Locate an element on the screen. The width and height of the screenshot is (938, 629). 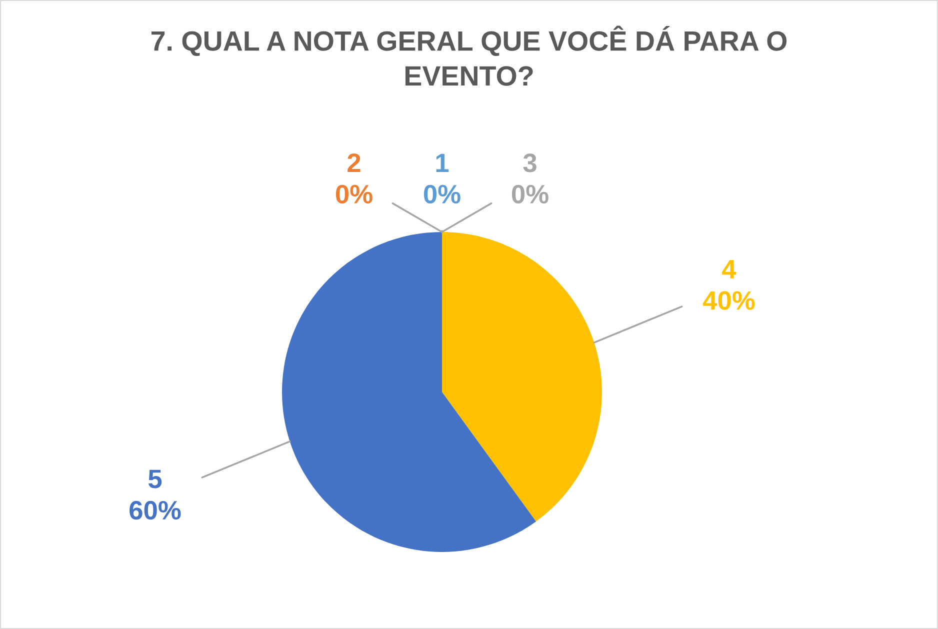
category-label: 1 is located at coordinates (442, 163).